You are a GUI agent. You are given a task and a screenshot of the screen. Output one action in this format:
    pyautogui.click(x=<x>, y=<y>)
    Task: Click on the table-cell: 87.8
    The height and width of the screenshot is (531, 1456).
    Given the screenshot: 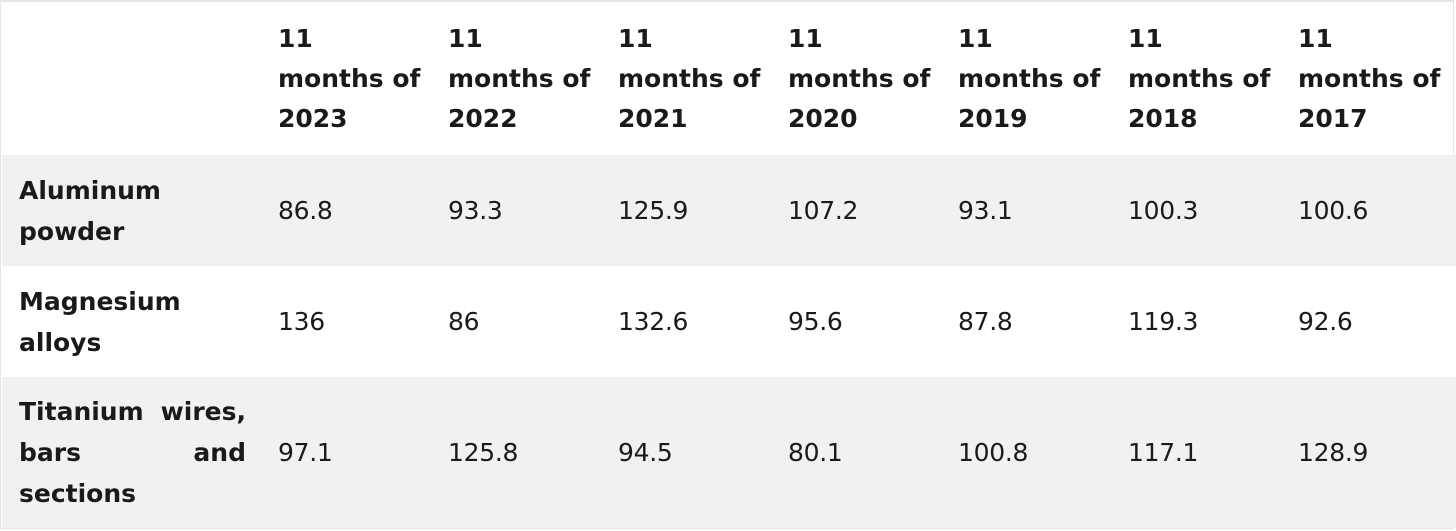 What is the action you would take?
    pyautogui.click(x=985, y=321)
    